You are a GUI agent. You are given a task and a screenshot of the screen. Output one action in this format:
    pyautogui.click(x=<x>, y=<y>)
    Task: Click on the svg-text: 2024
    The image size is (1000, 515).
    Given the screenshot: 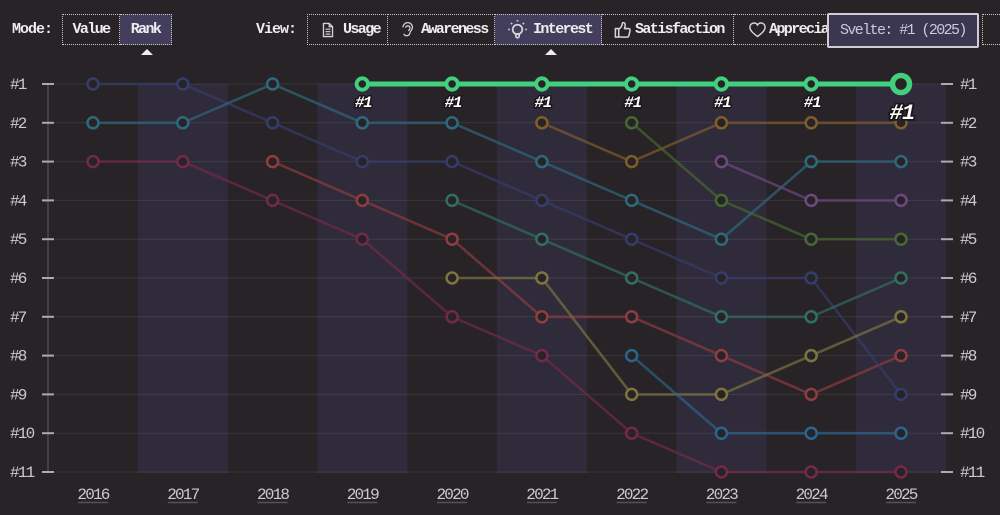 What is the action you would take?
    pyautogui.click(x=812, y=495)
    